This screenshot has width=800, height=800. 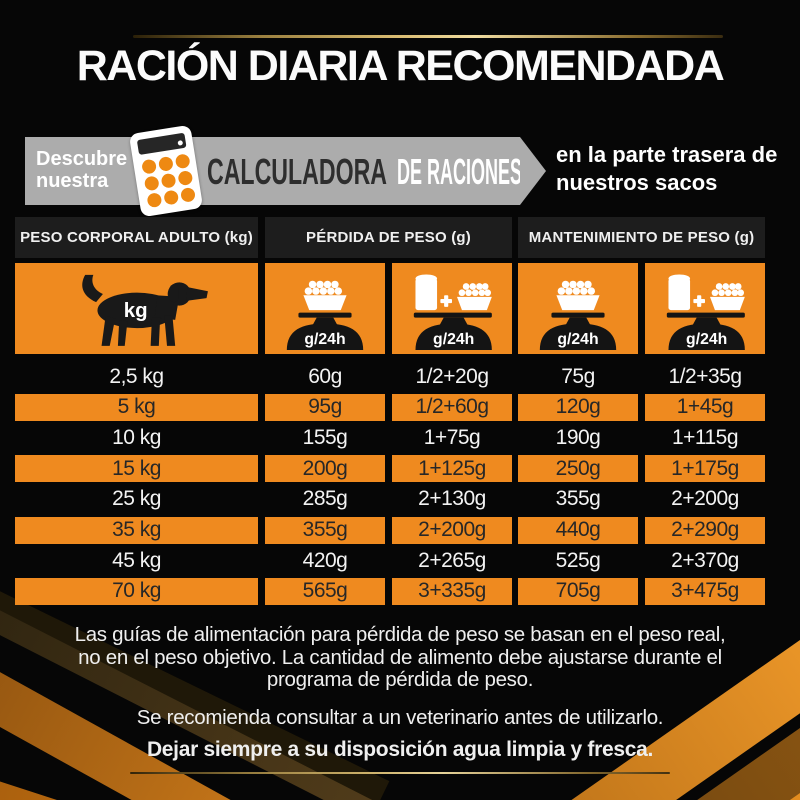 I want to click on maint-mixed-cell: 1/2+35g, so click(x=705, y=376).